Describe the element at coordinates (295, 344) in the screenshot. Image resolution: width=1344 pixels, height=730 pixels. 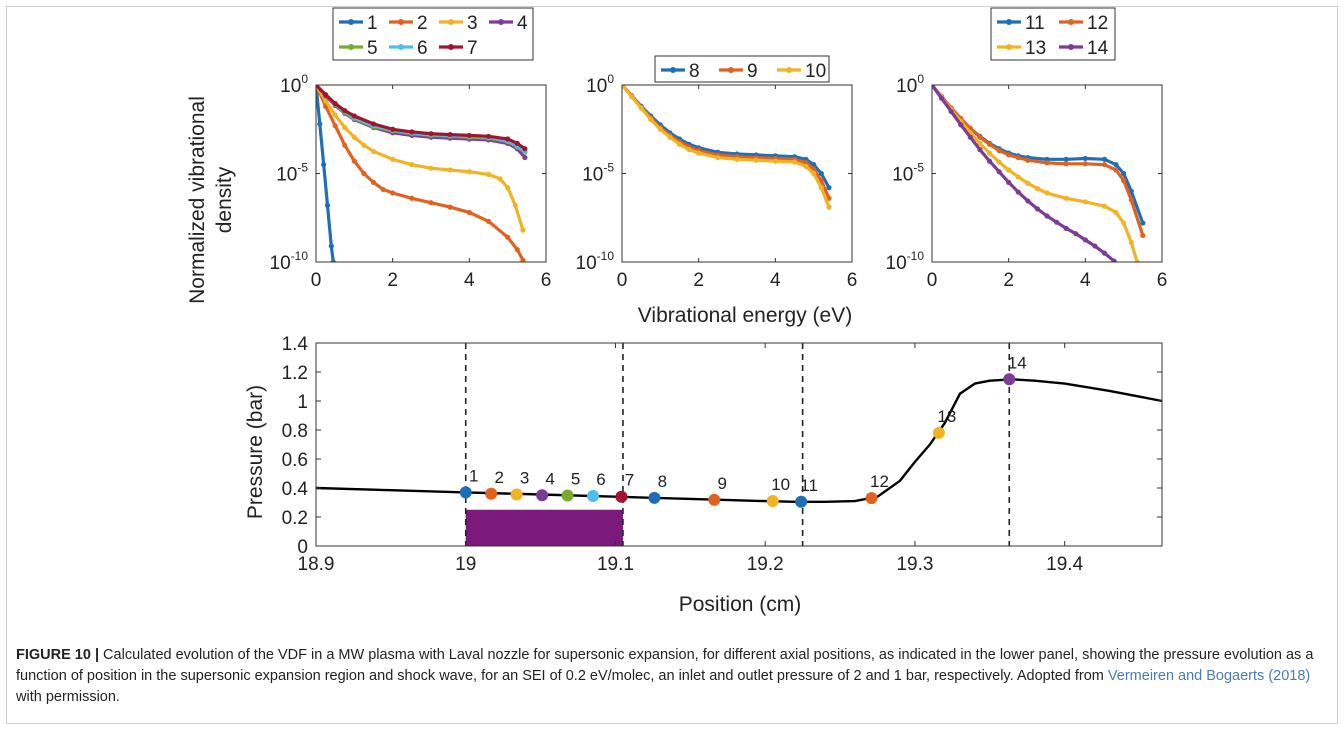
I see `y-tick-label: 1.4` at that location.